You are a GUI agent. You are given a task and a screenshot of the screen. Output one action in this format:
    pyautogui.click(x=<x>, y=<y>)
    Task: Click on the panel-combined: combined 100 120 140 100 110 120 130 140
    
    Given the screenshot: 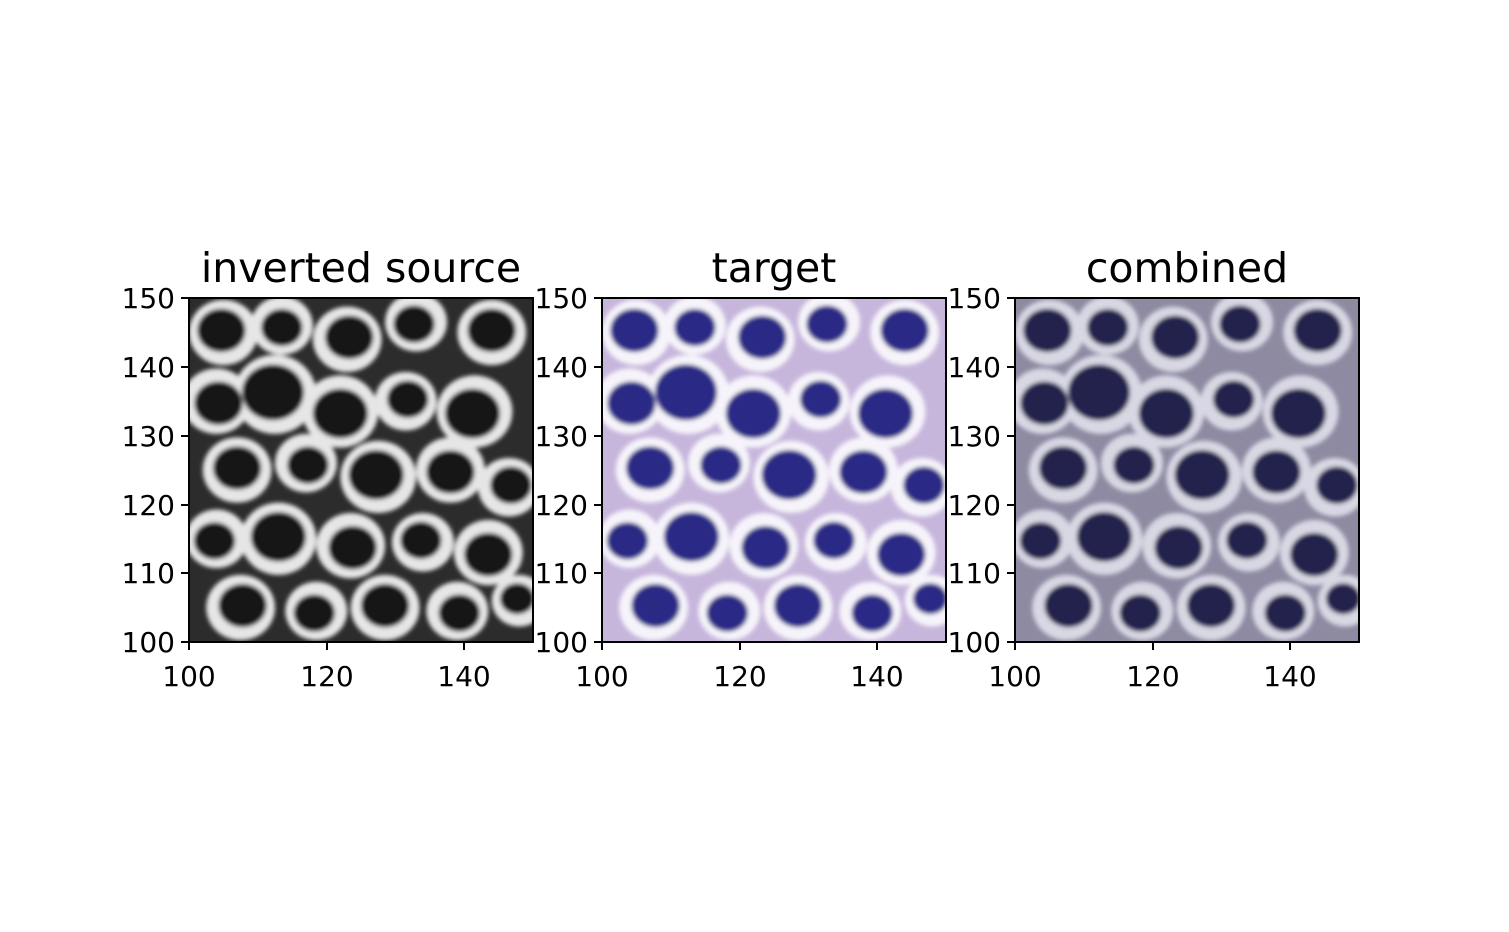 What is the action you would take?
    pyautogui.click(x=1154, y=468)
    